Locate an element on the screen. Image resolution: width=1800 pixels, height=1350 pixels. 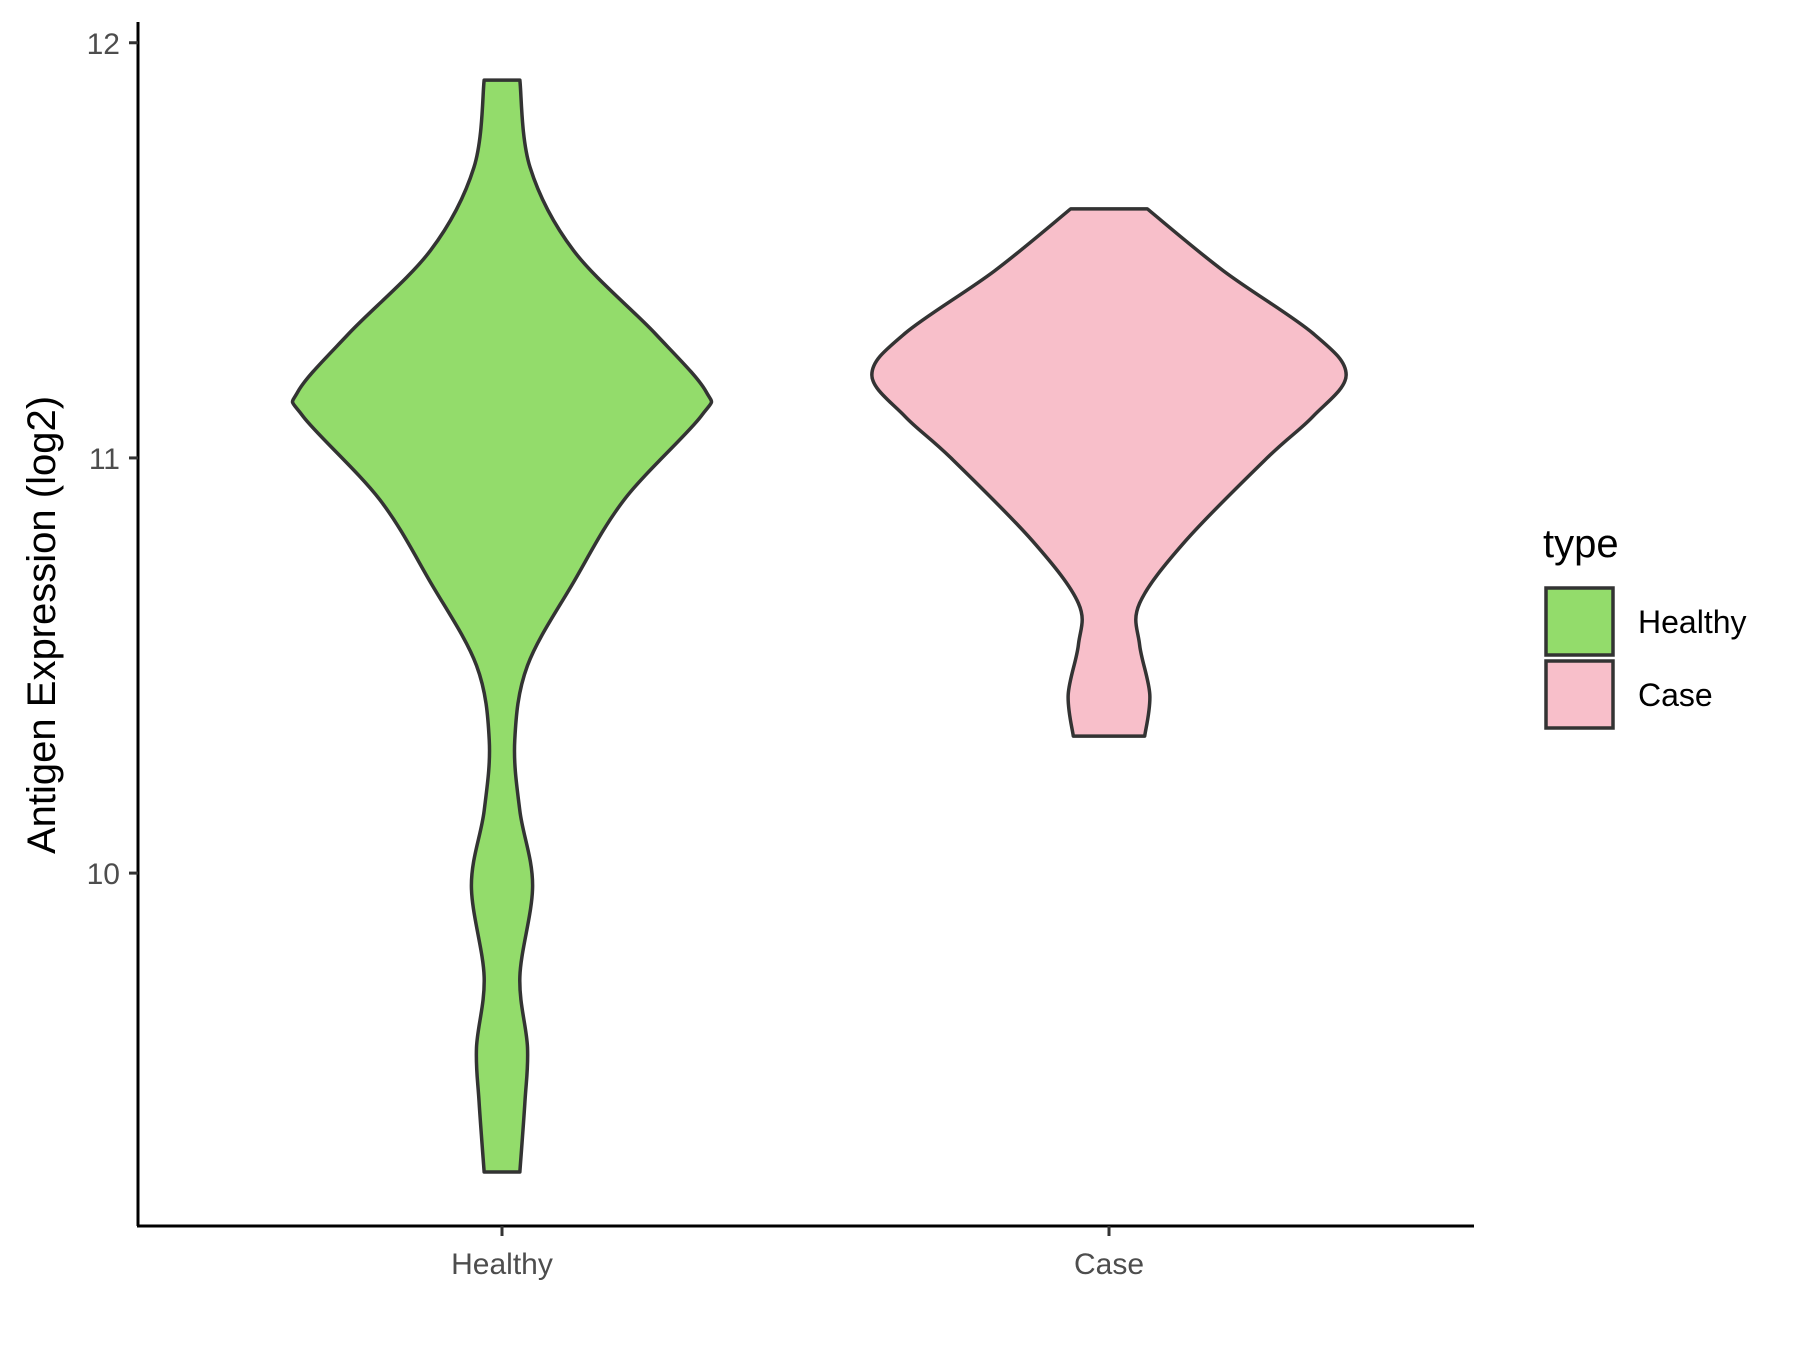
x-ticks: Healthy Case is located at coordinates (797, 1253).